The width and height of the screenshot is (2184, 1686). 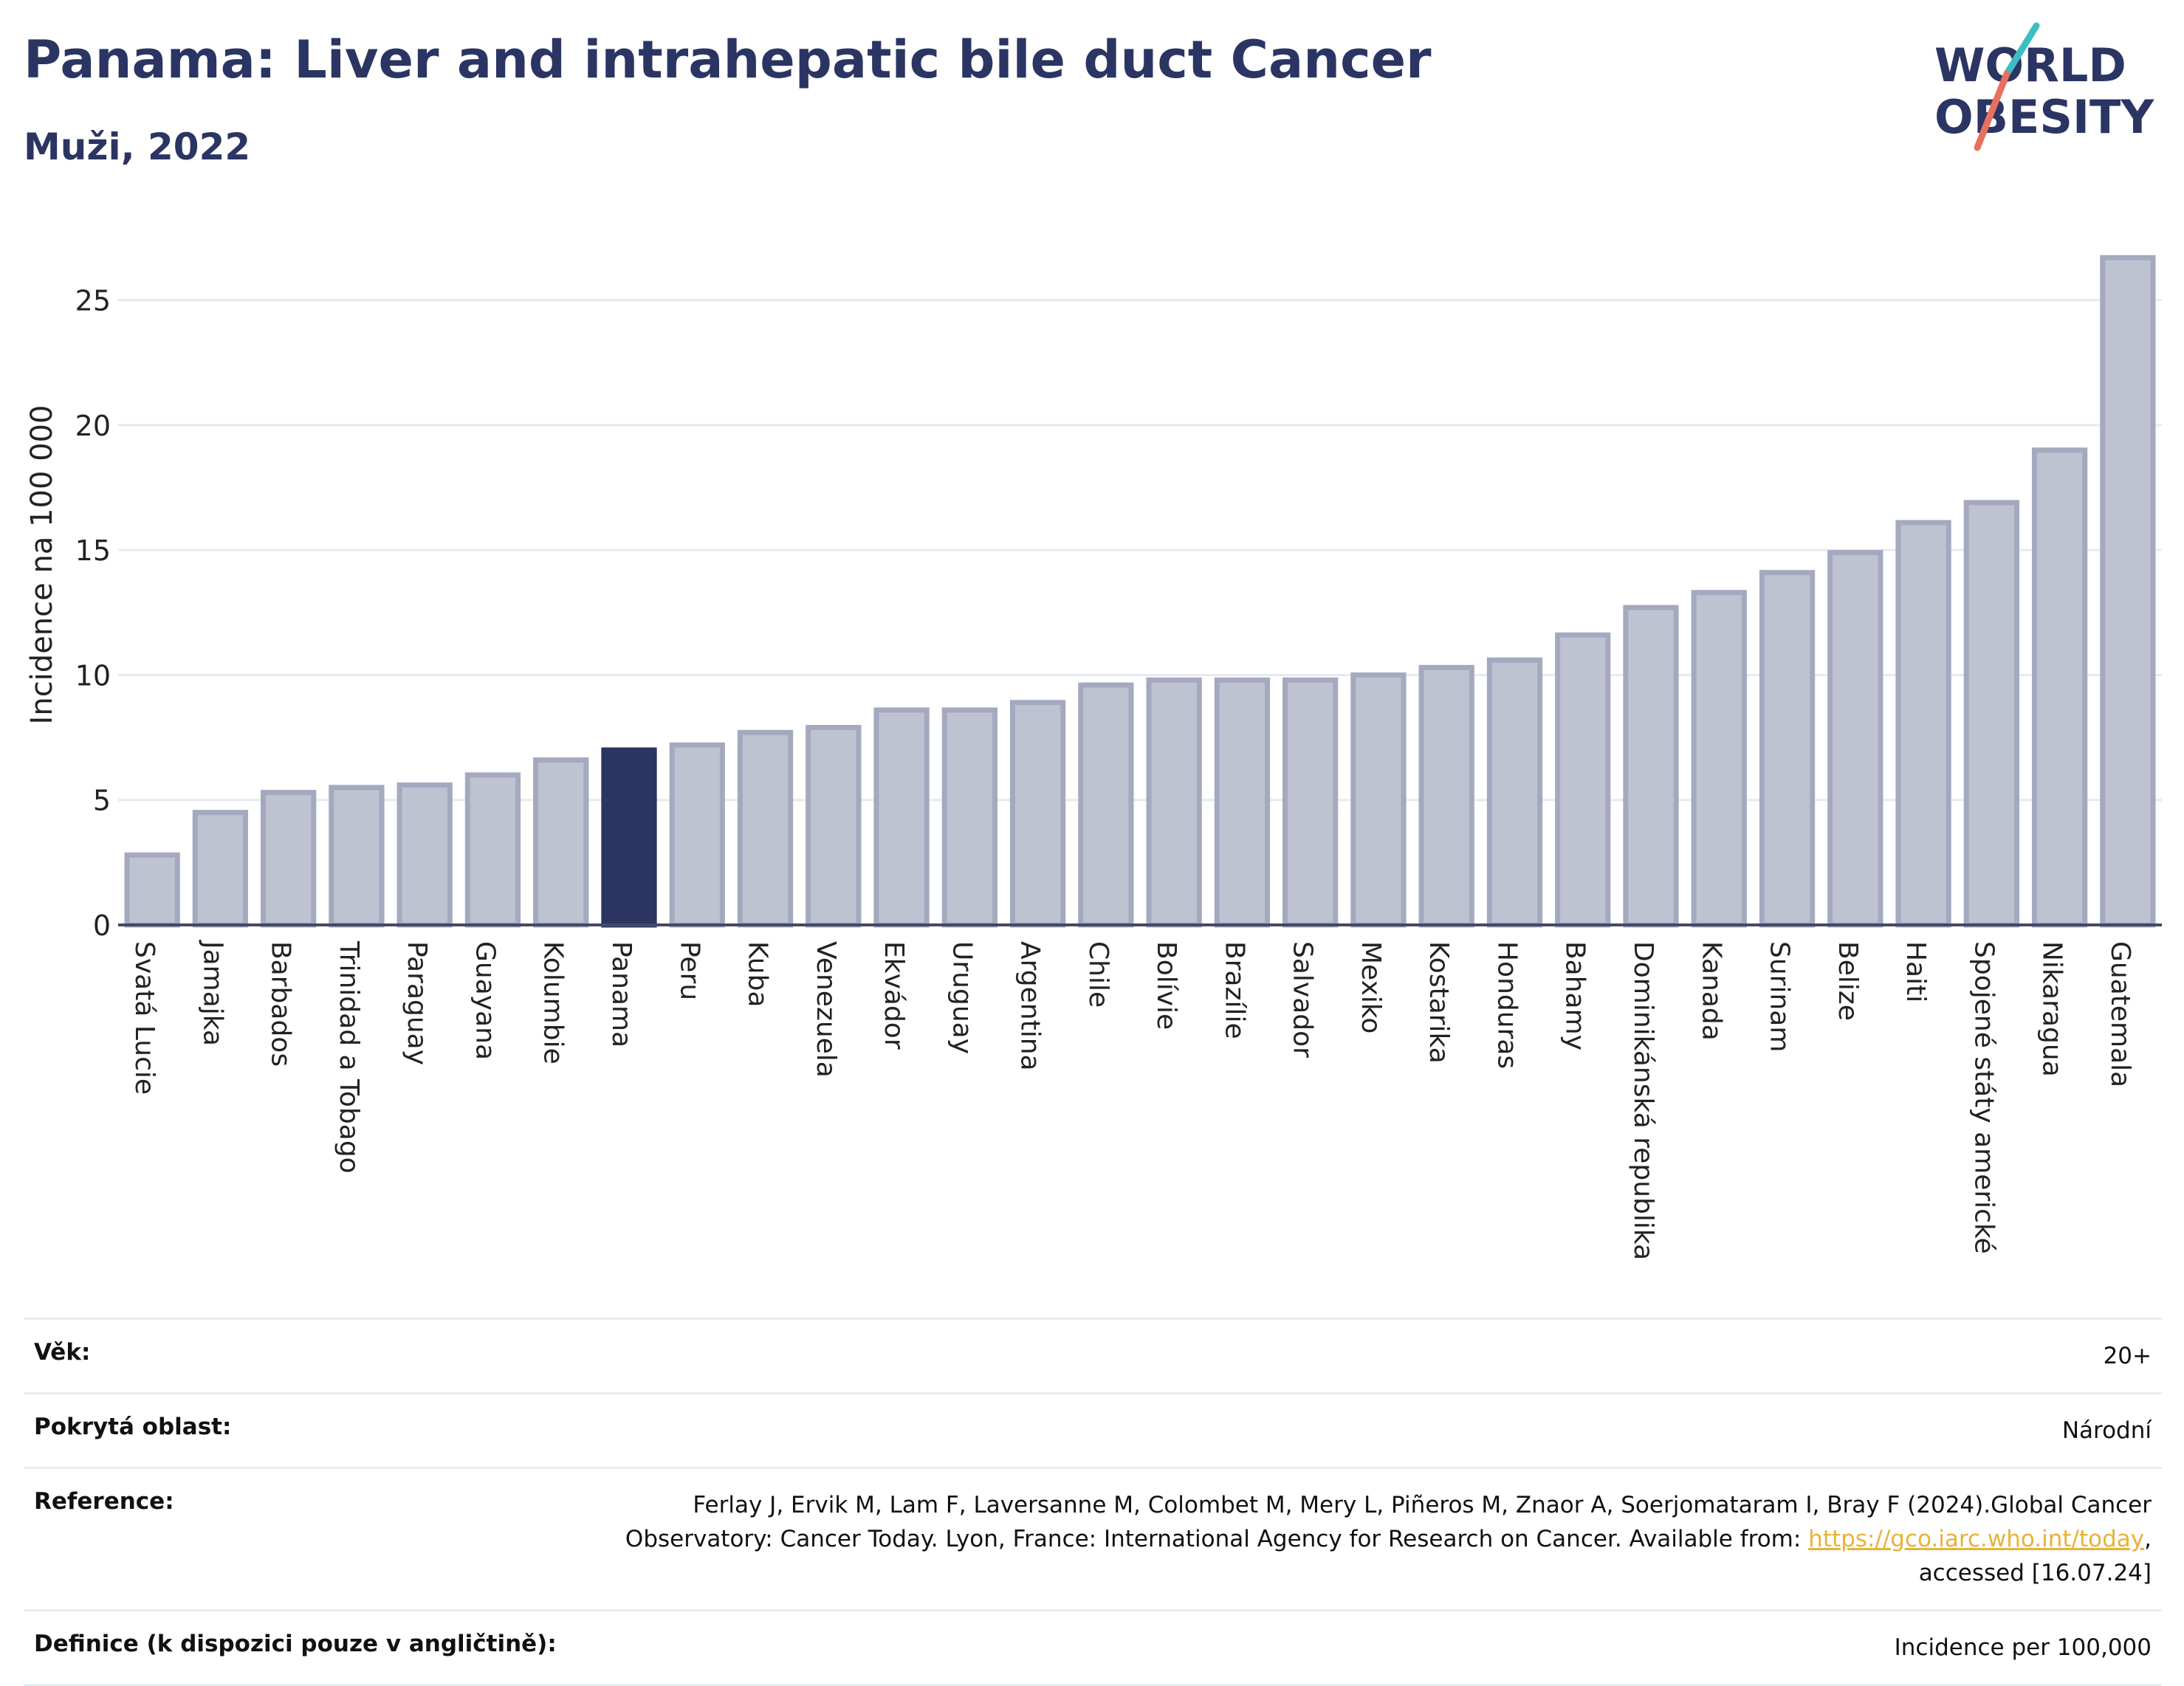 What do you see at coordinates (1098, 974) in the screenshot?
I see `x-tick-label: Chile` at bounding box center [1098, 974].